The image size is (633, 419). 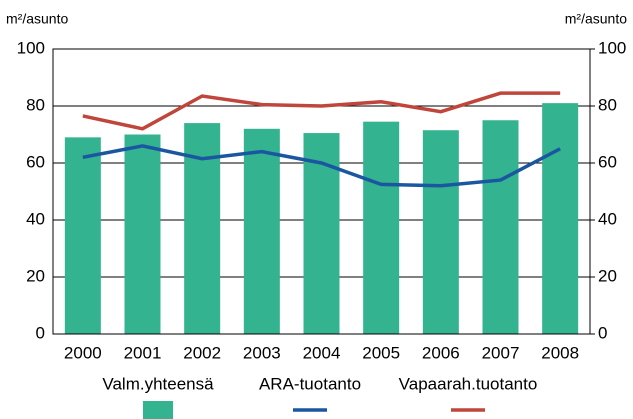 I want to click on y2-tick-label: 100, so click(x=612, y=47).